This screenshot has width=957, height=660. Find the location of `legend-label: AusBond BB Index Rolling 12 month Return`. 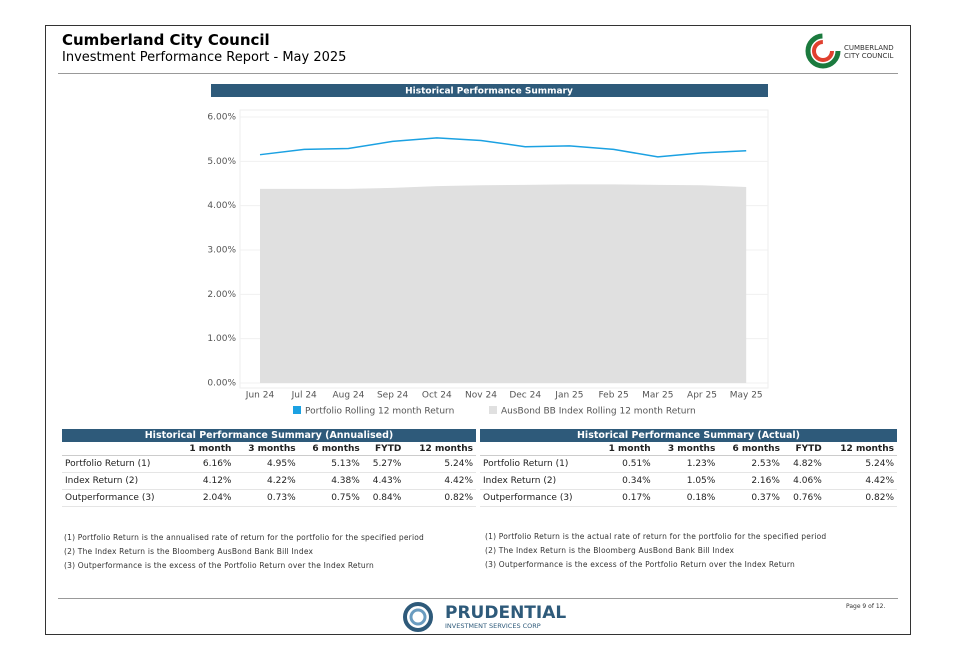

legend-label: AusBond BB Index Rolling 12 month Return is located at coordinates (598, 412).